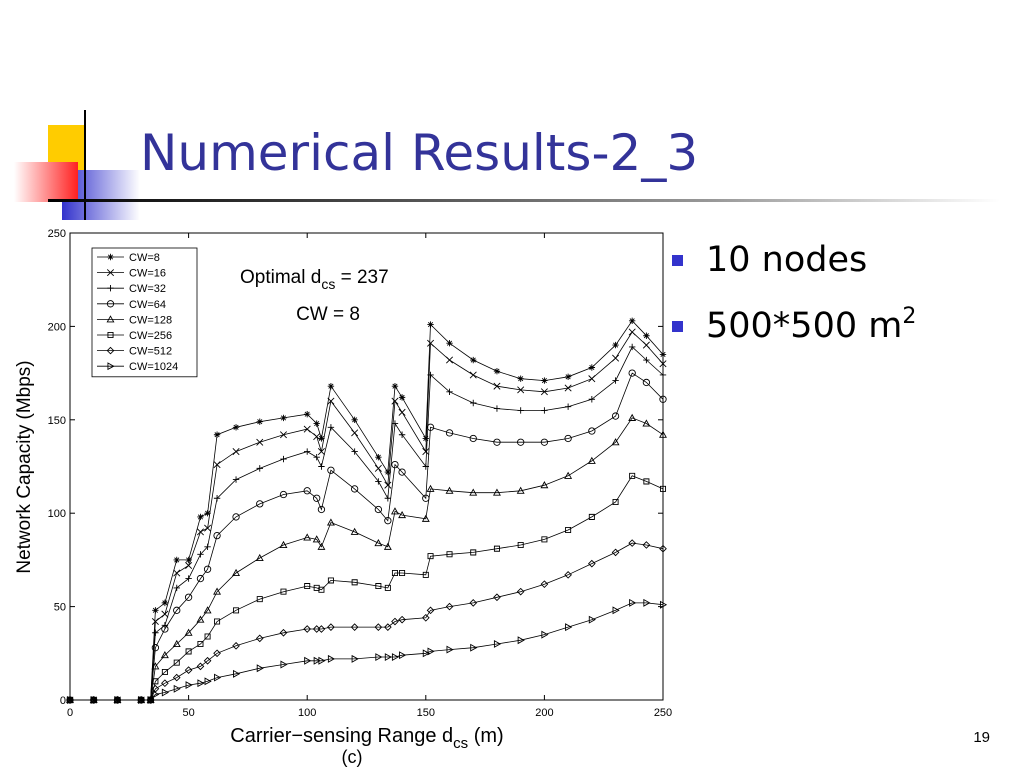 The image size is (1024, 768). I want to click on x-tick-label: 50, so click(188, 713).